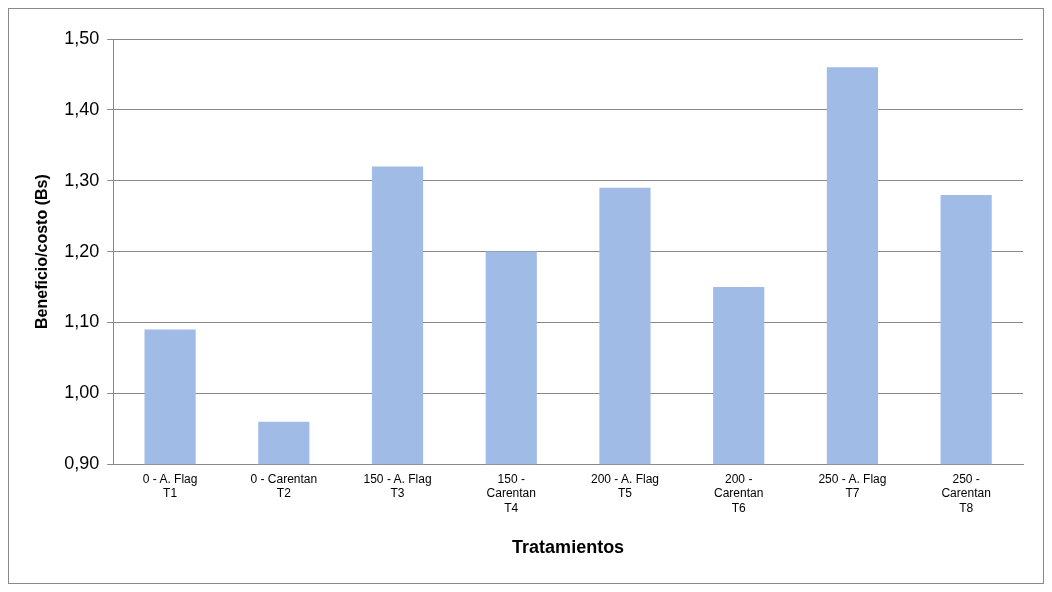 Image resolution: width=1052 pixels, height=592 pixels. I want to click on x-tick-label: 200 - Carentan T6, so click(739, 493).